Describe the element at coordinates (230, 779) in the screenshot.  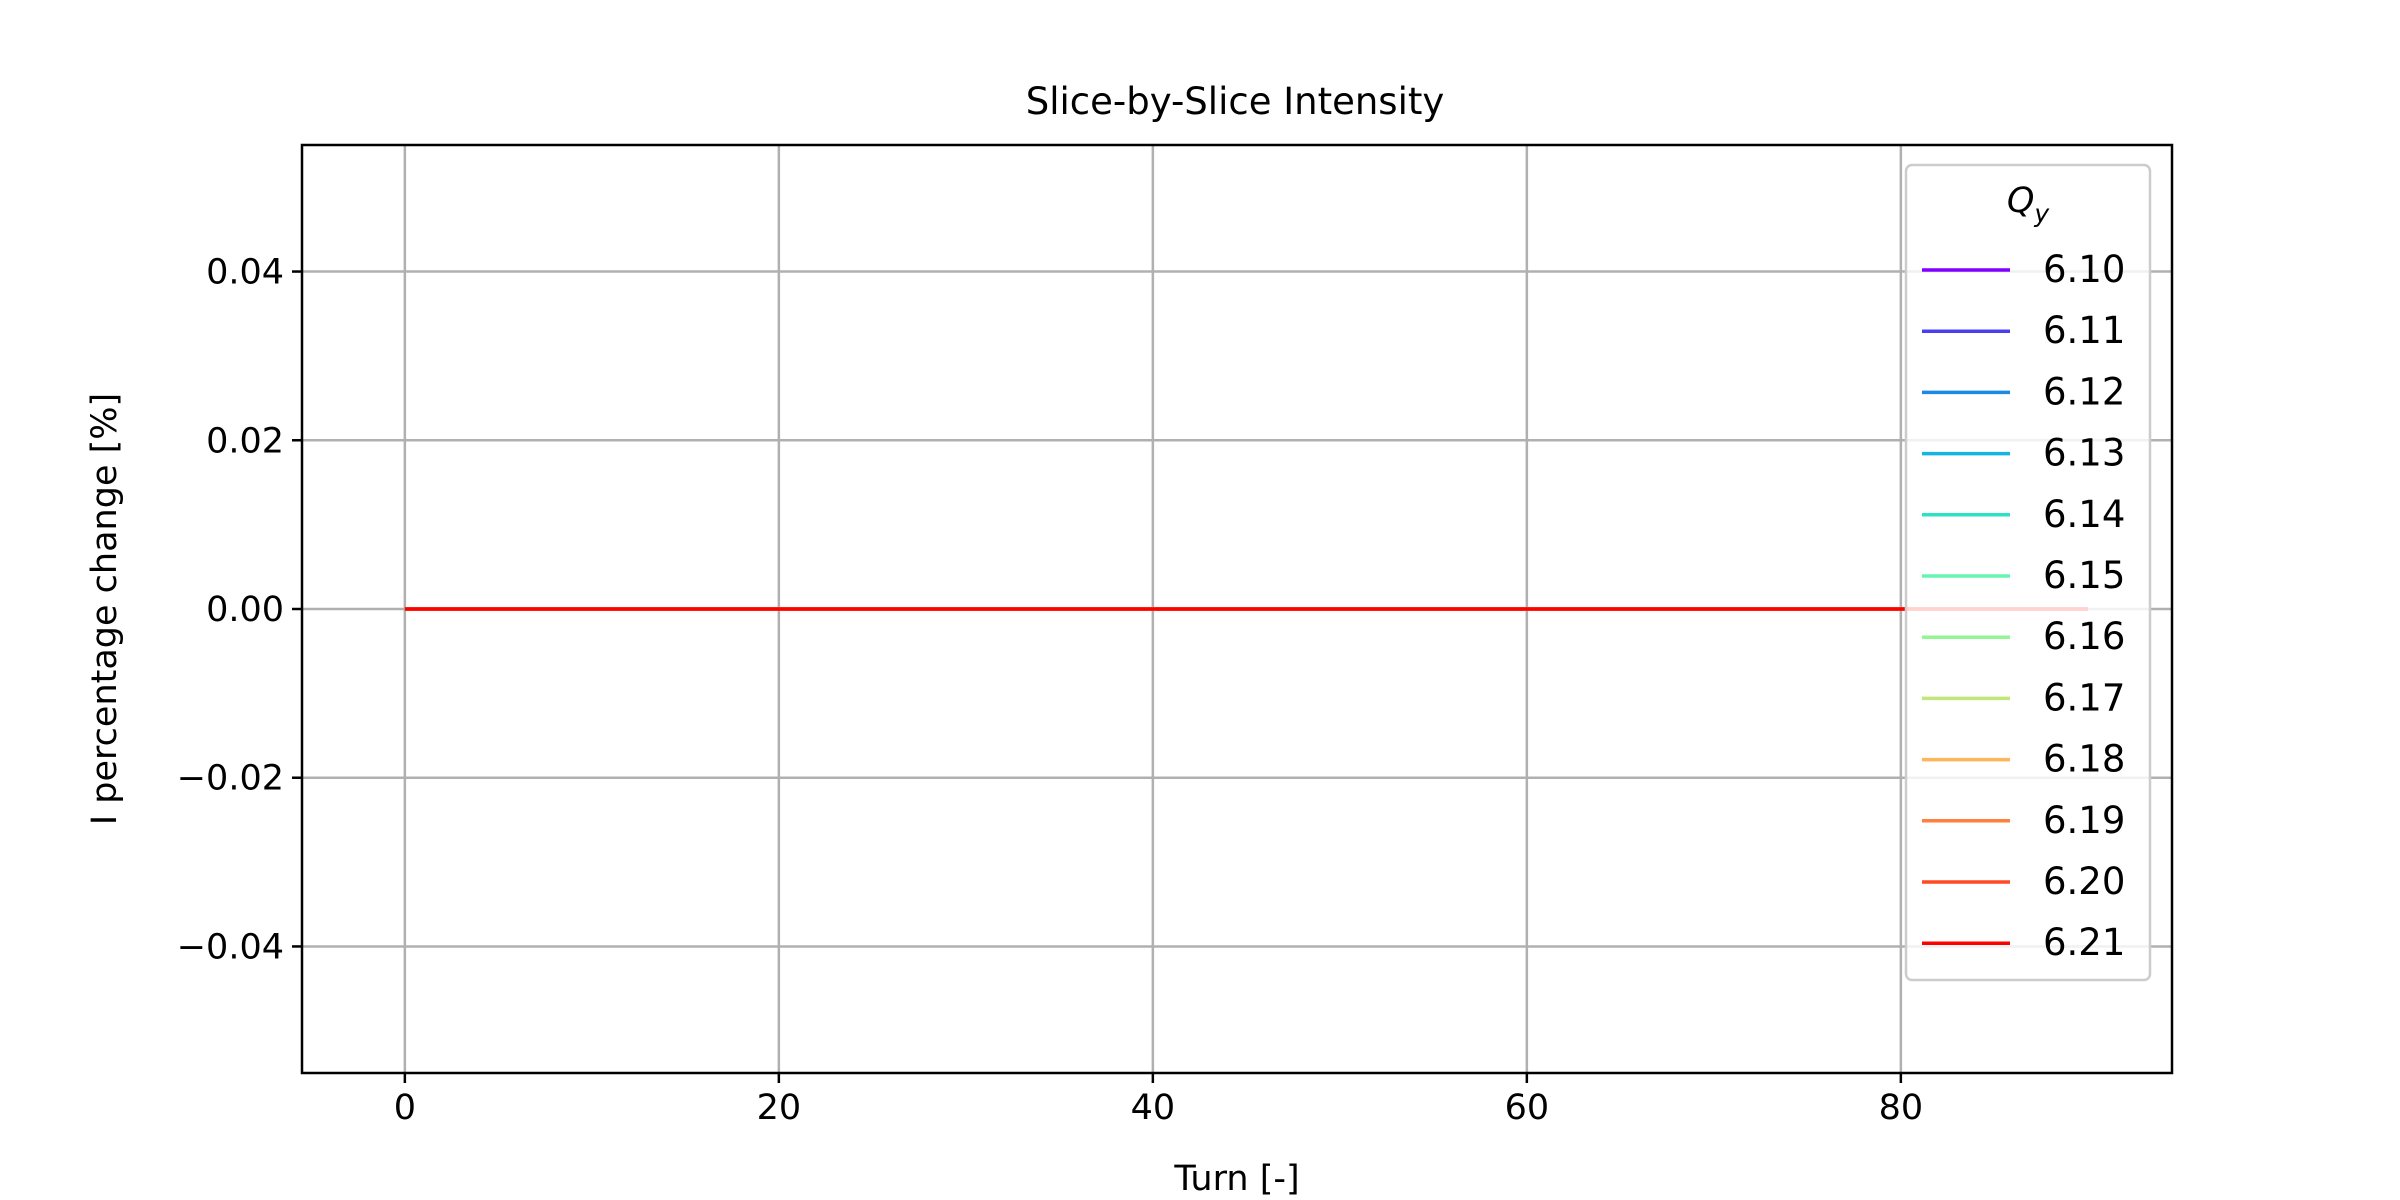
I see `y-tick-label: −0.02` at that location.